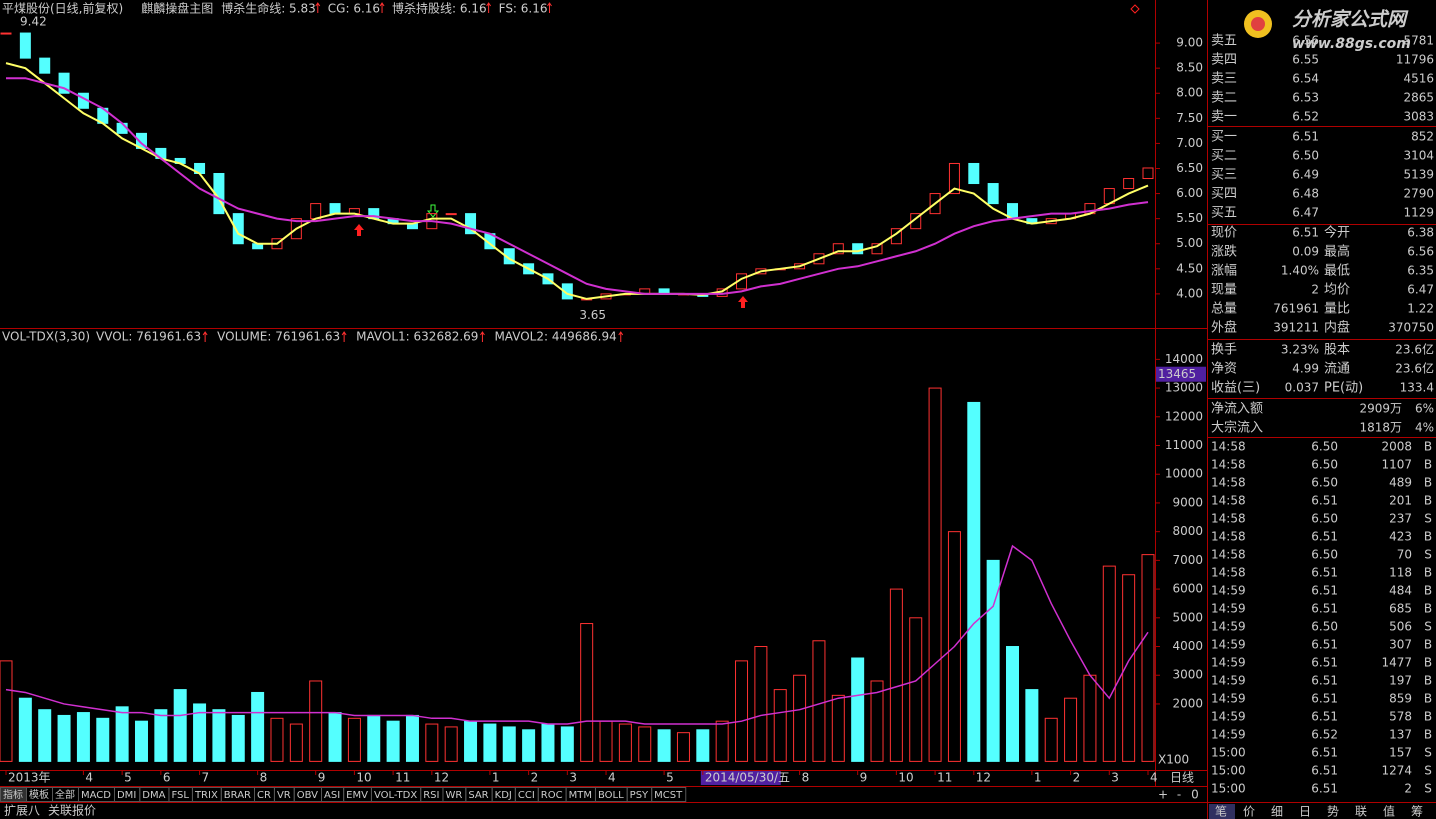 The width and height of the screenshot is (1436, 819). I want to click on indicator-tab: 模板, so click(39, 794).